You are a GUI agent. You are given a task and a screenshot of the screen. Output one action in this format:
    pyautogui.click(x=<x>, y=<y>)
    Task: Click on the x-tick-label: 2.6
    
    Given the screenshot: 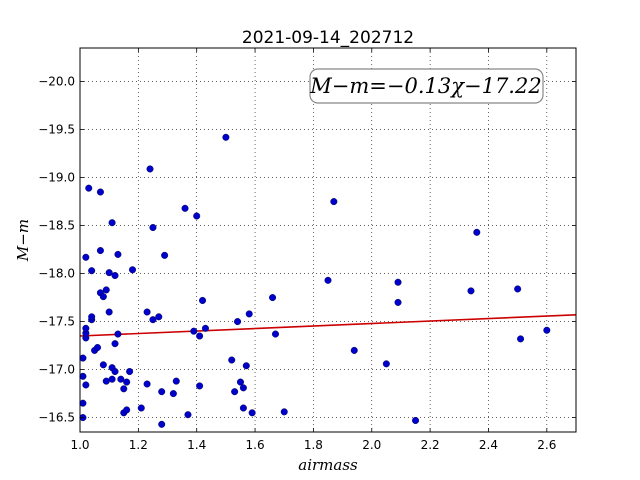 What is the action you would take?
    pyautogui.click(x=546, y=445)
    